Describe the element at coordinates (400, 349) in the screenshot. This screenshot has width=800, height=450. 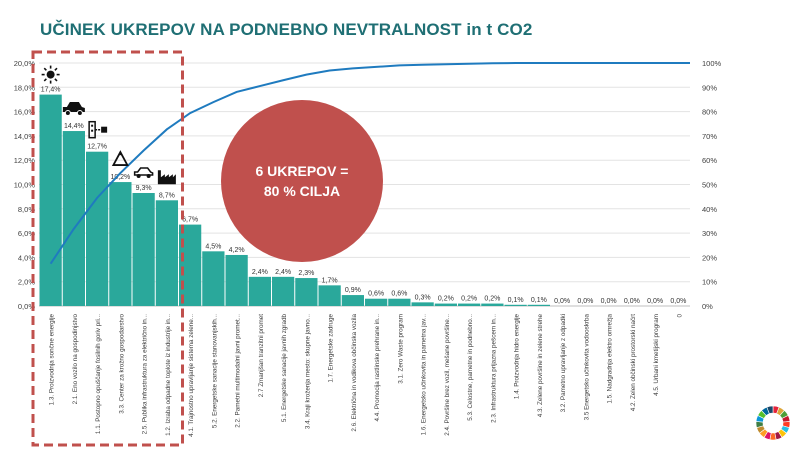
I see `x-tick-label: 3.1. Zero Waste program` at that location.